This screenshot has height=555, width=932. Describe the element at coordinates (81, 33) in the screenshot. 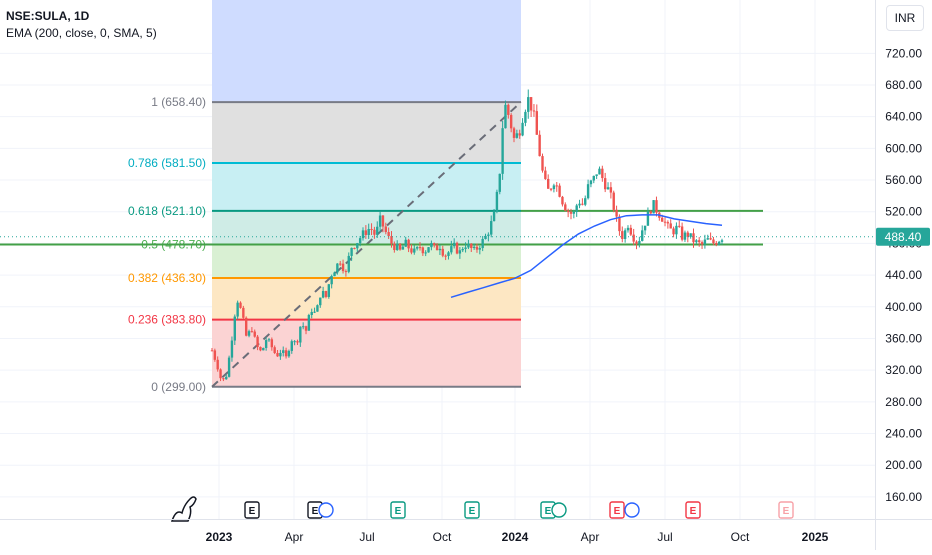

I see `ema-indicator-label: EMA (200, close, 0, SMA, 5)` at that location.